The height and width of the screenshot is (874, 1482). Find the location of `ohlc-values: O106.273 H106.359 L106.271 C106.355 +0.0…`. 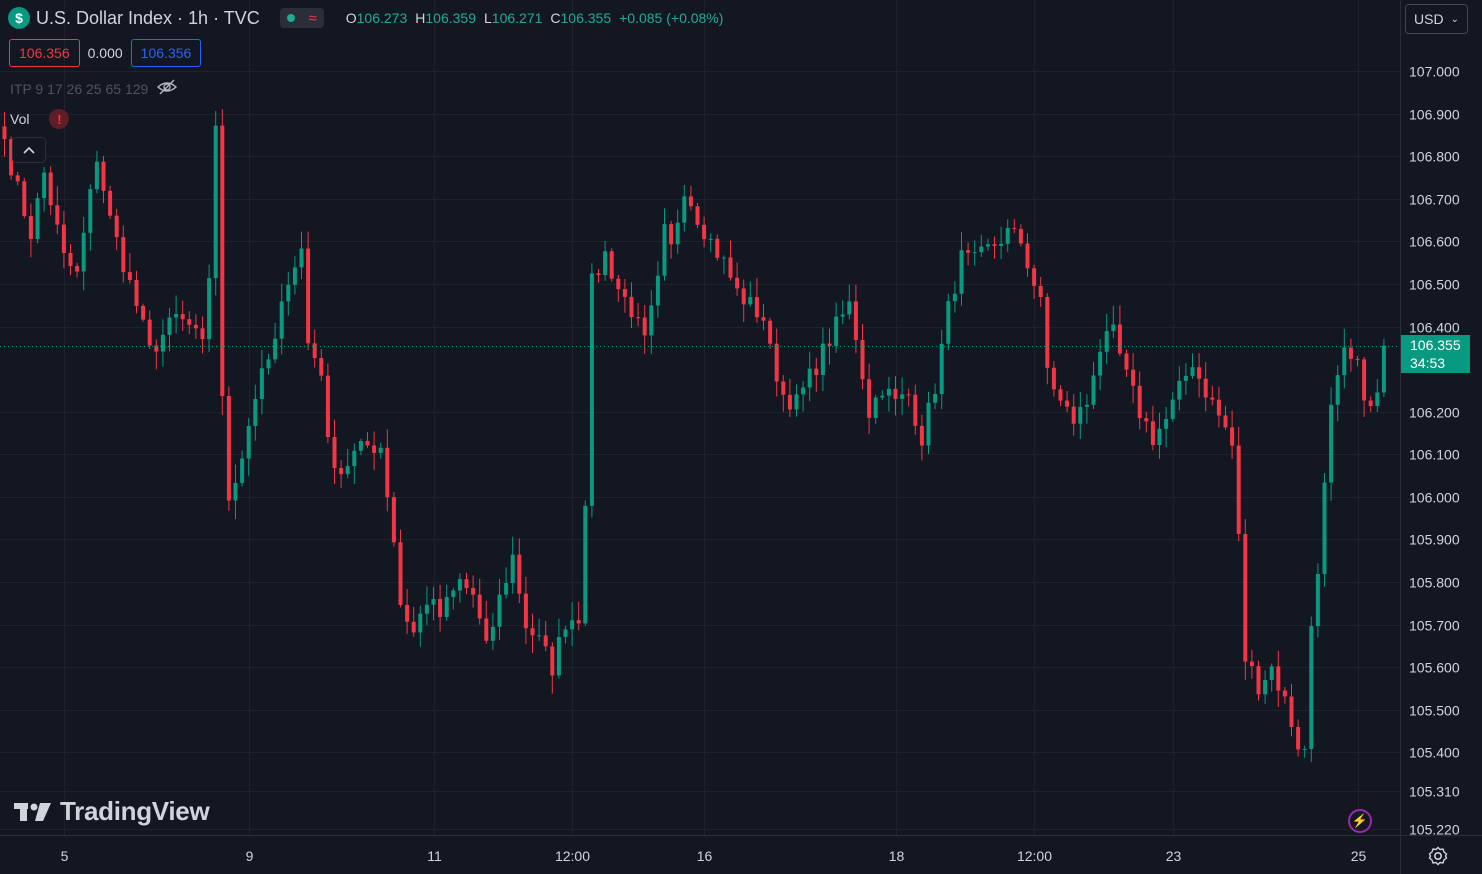

ohlc-values: O106.273 H106.359 L106.271 C106.355 +0.0… is located at coordinates (535, 18).